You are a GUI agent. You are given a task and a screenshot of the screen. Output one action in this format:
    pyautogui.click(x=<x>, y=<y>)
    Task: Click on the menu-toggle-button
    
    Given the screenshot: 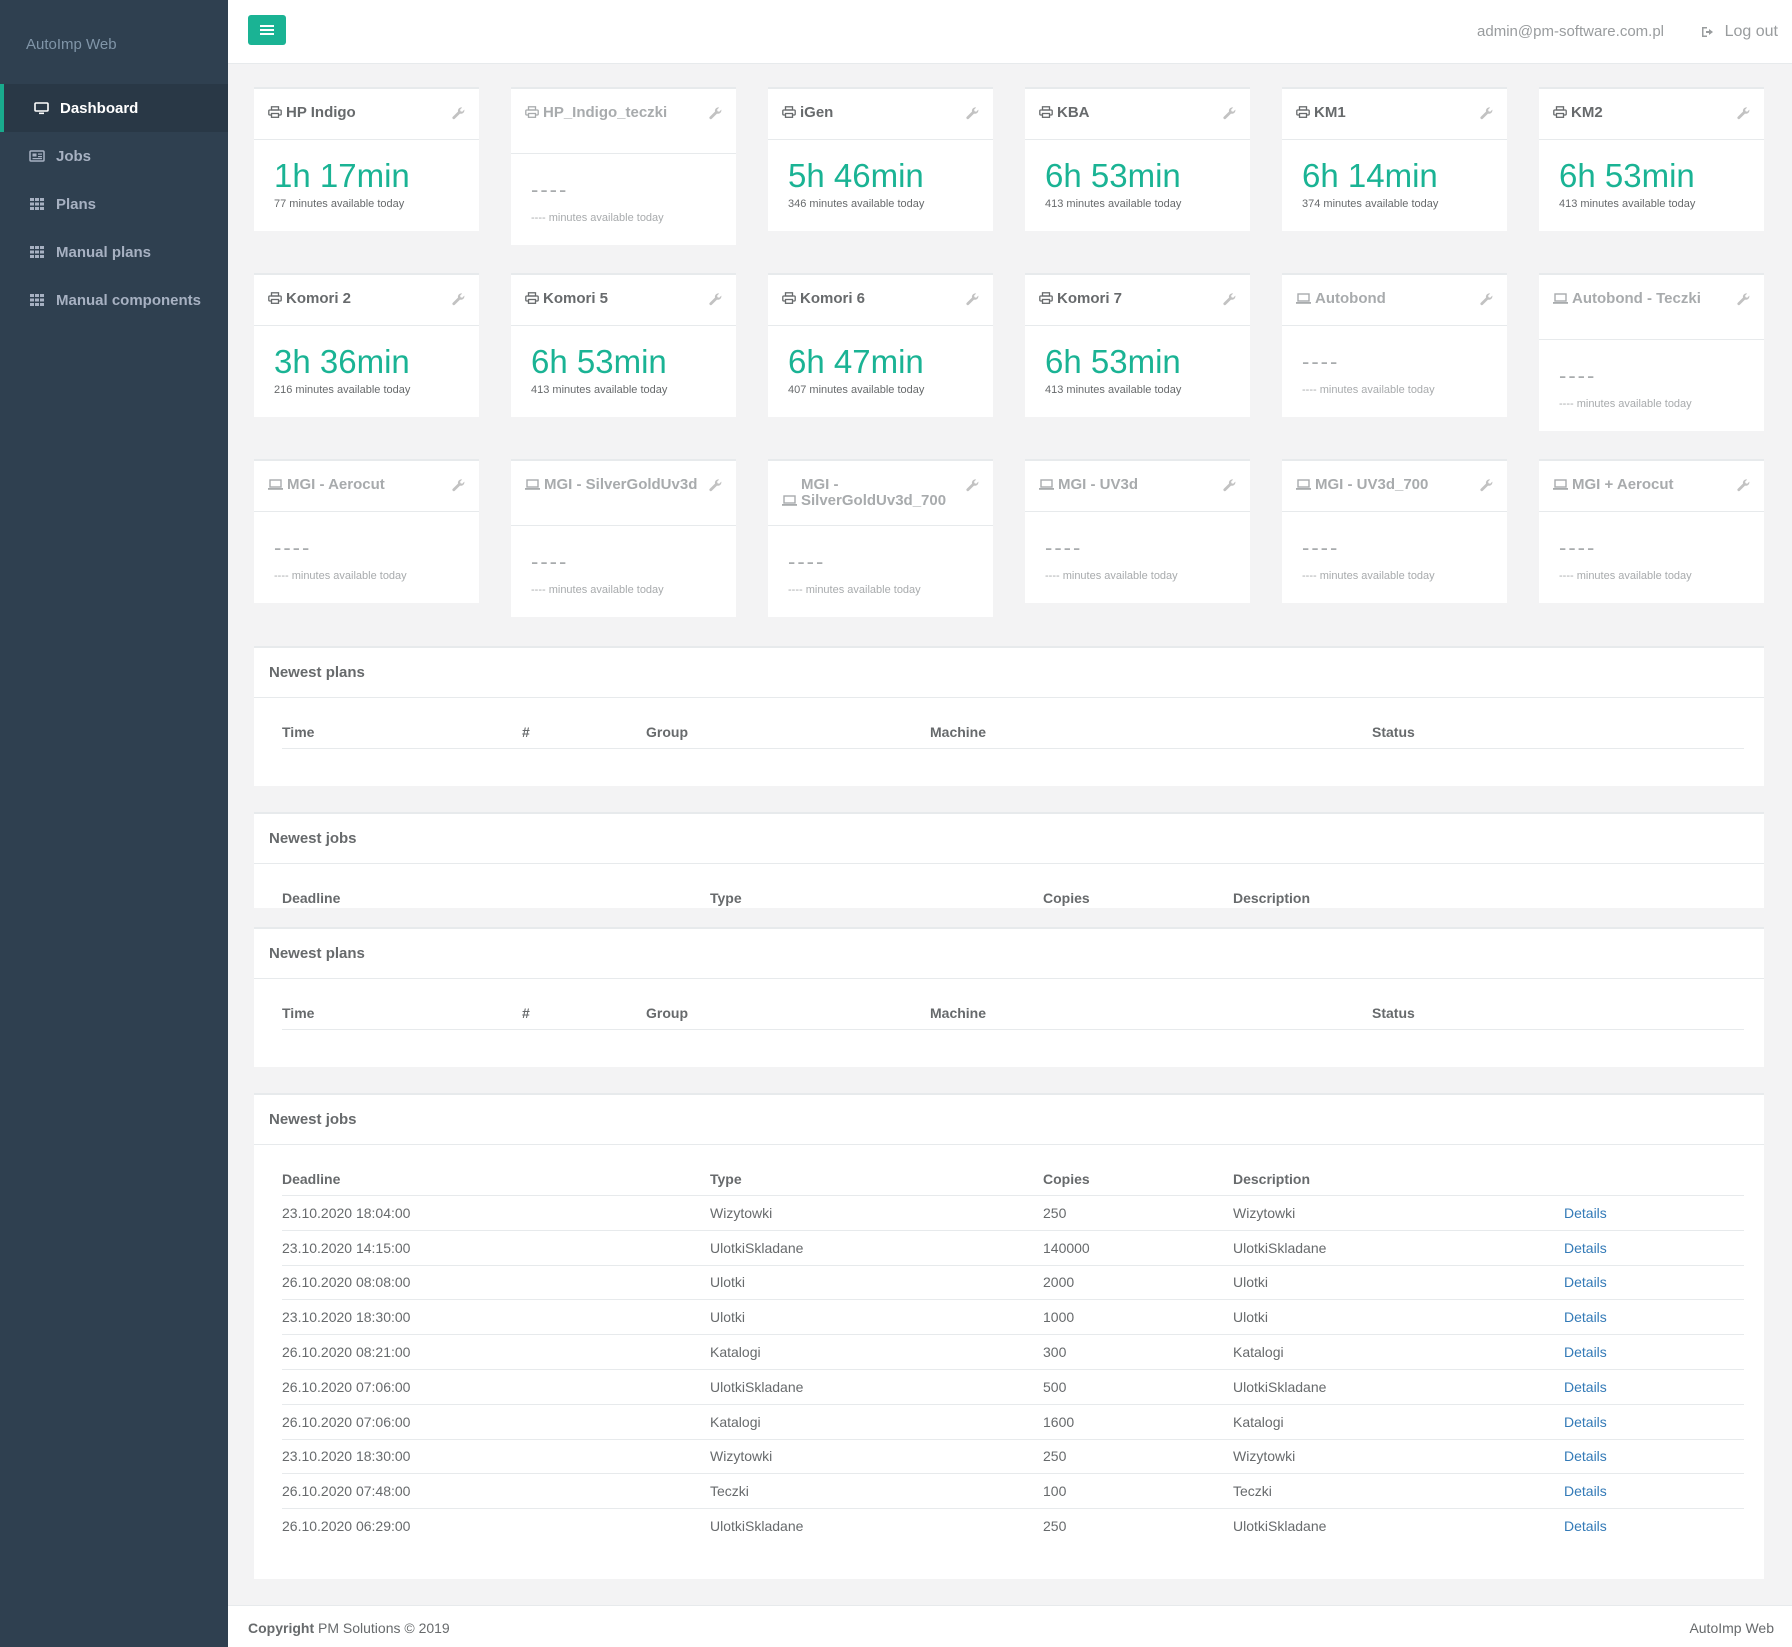 What is the action you would take?
    pyautogui.click(x=267, y=30)
    